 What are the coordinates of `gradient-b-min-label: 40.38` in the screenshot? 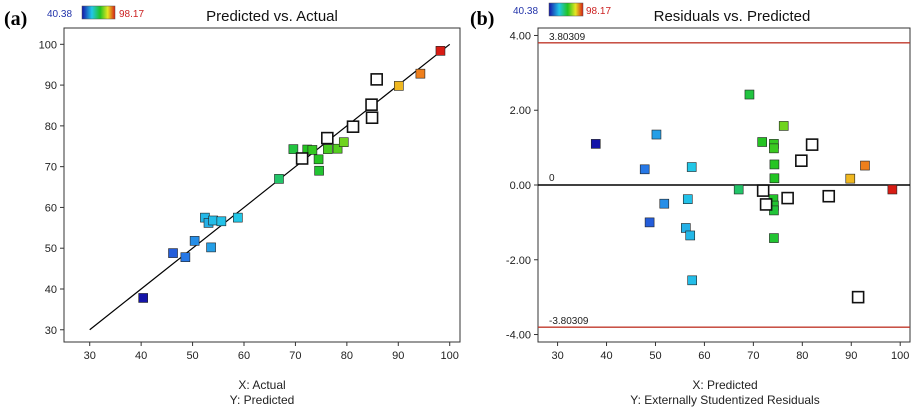 It's located at (525, 11).